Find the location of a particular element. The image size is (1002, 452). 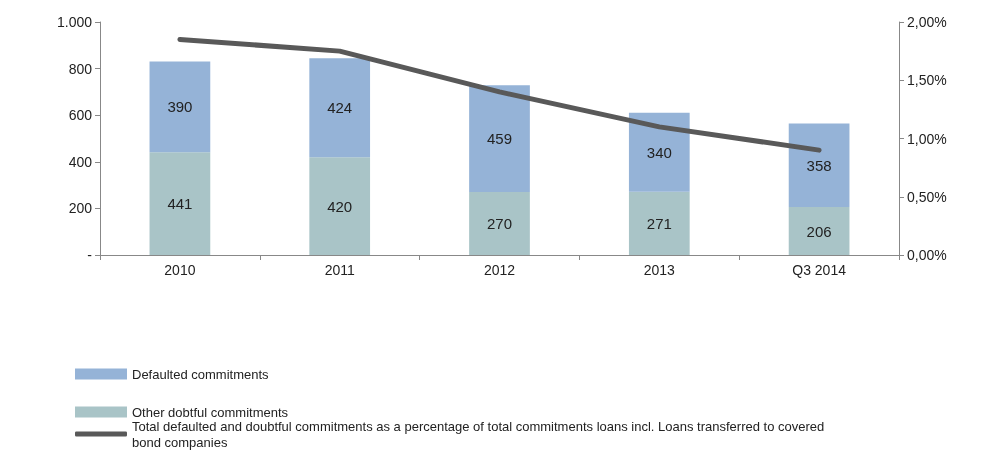

data-label: 270 is located at coordinates (499, 224).